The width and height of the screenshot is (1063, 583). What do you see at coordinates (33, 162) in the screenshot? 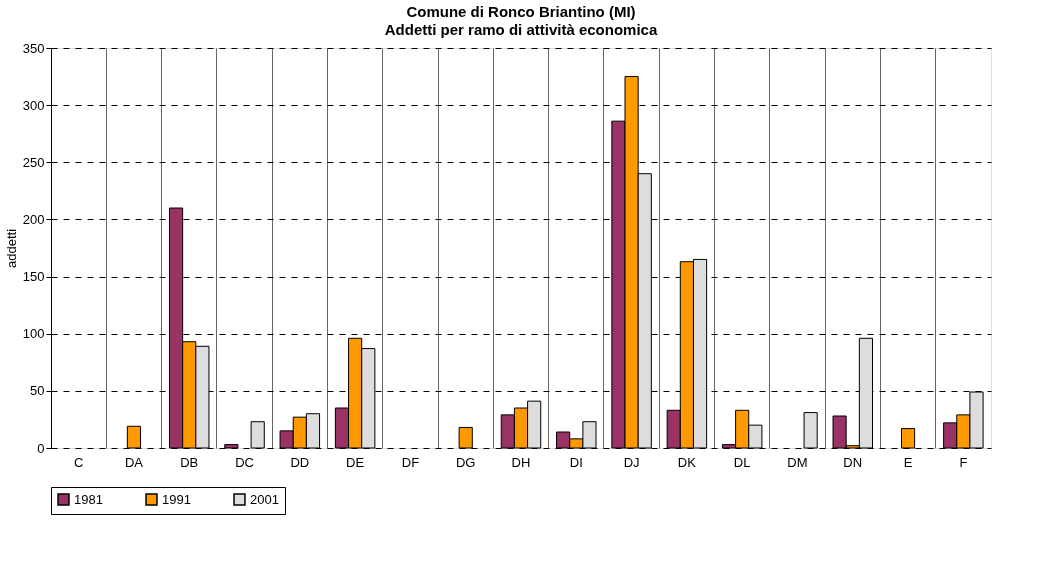
I see `y-tick-label: 250` at bounding box center [33, 162].